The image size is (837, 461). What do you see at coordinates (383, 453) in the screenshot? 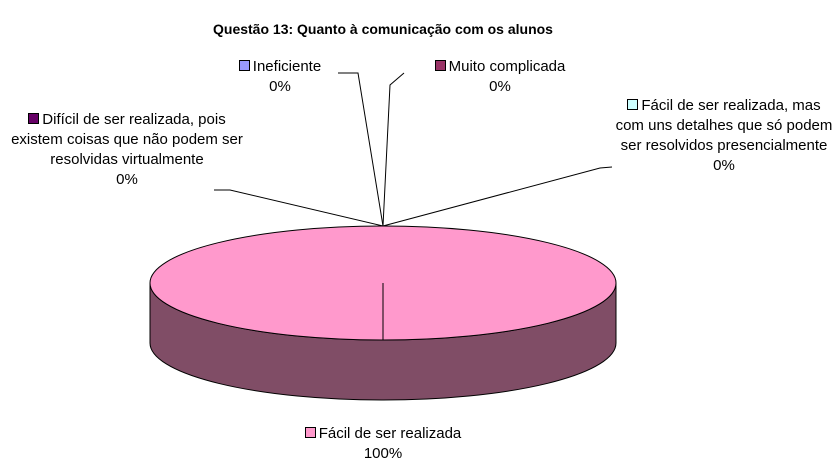
I see `value-label: 100%` at bounding box center [383, 453].